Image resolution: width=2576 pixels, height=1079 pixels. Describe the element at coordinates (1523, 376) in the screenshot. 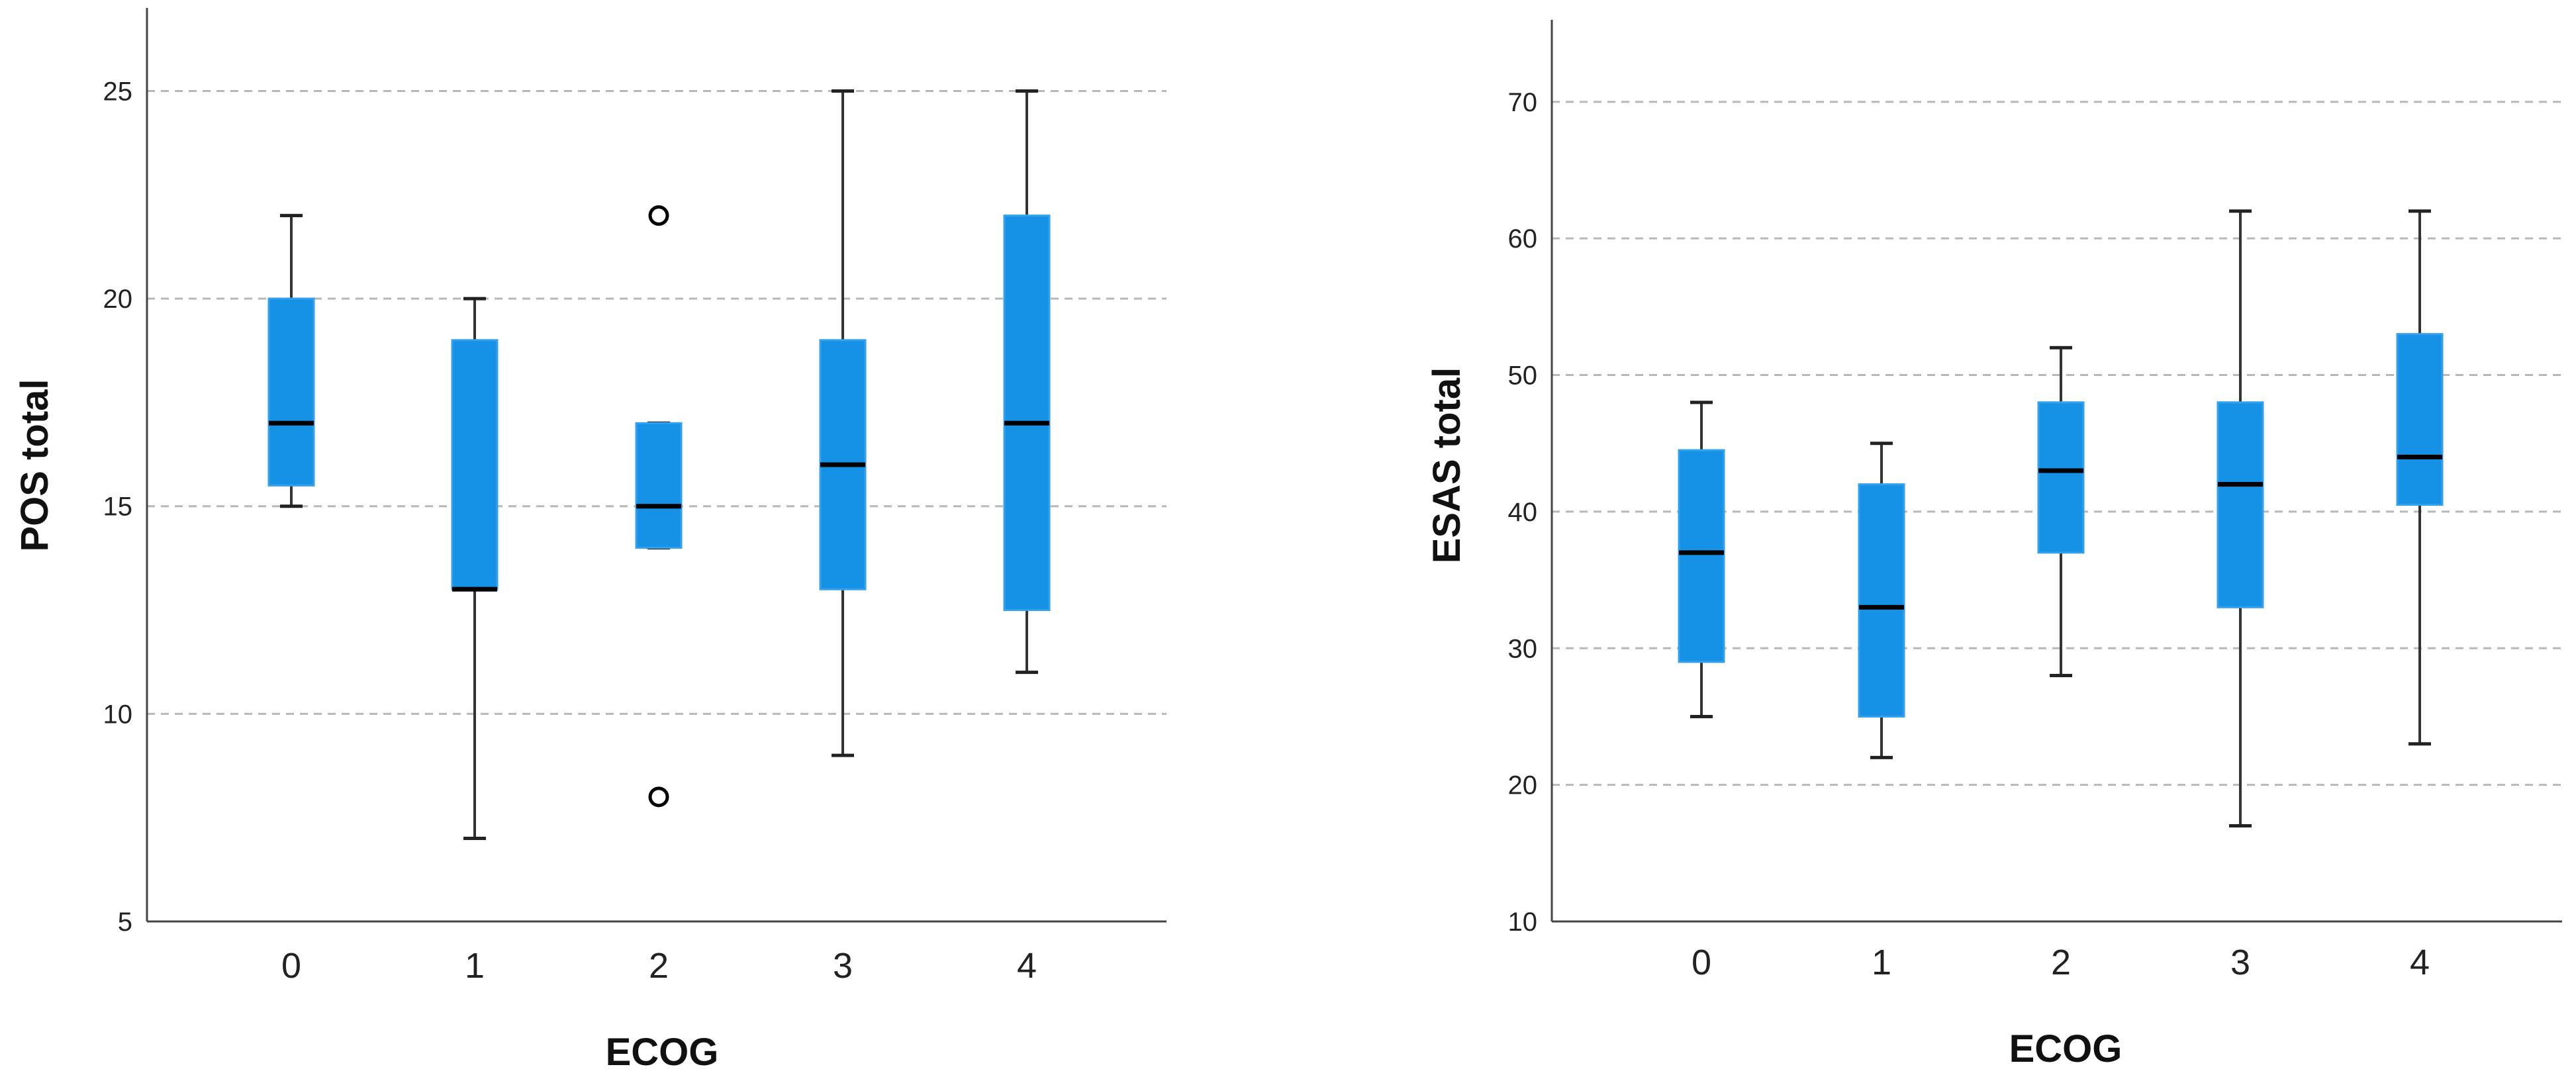

I see `y-tick-label: 50` at that location.